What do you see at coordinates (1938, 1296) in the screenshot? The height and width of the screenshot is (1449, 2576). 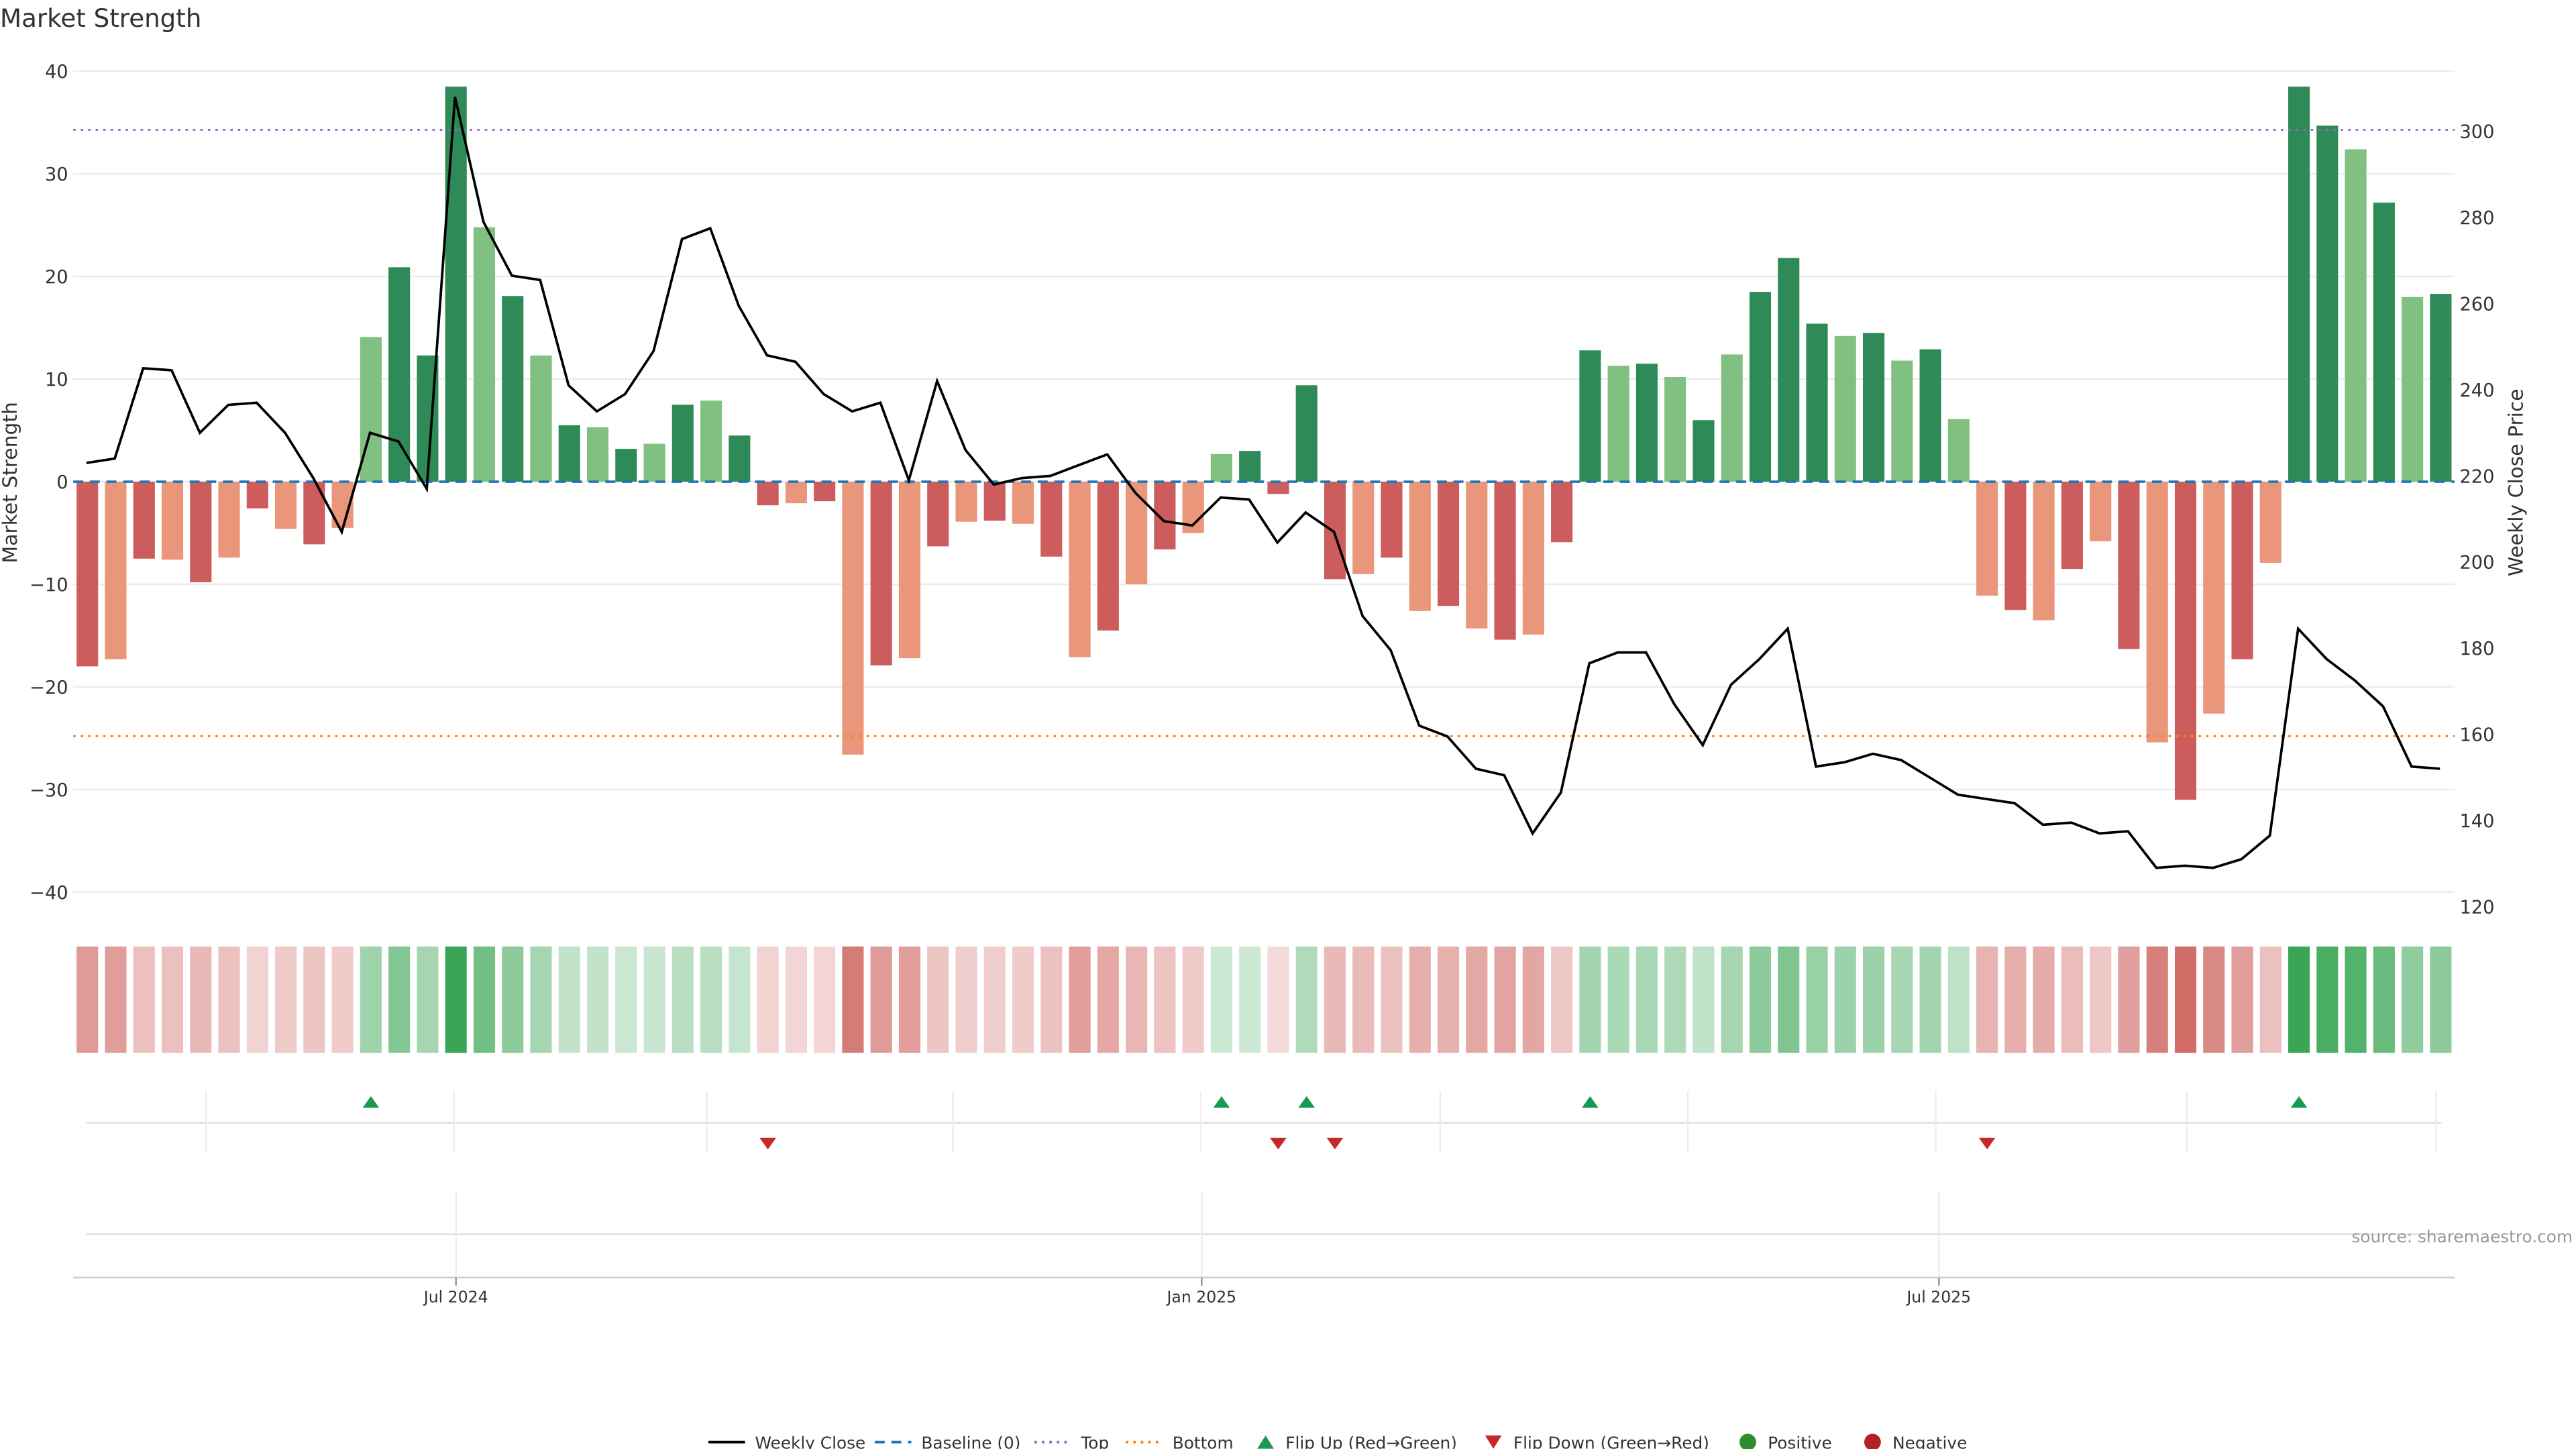 I see `date-tick-label: Jul 2025` at bounding box center [1938, 1296].